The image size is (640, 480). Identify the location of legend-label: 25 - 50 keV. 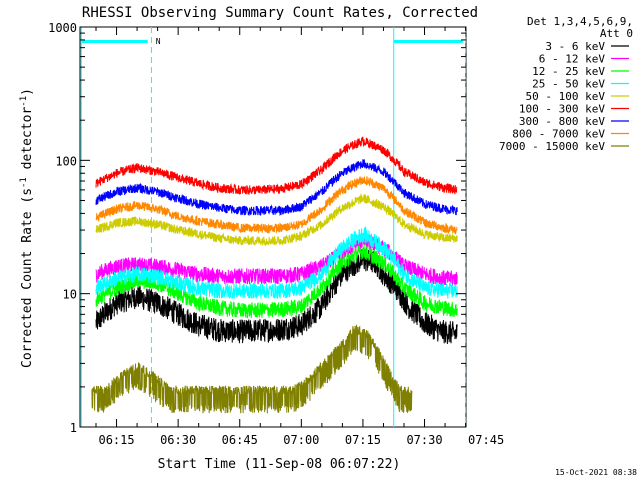
(568, 84).